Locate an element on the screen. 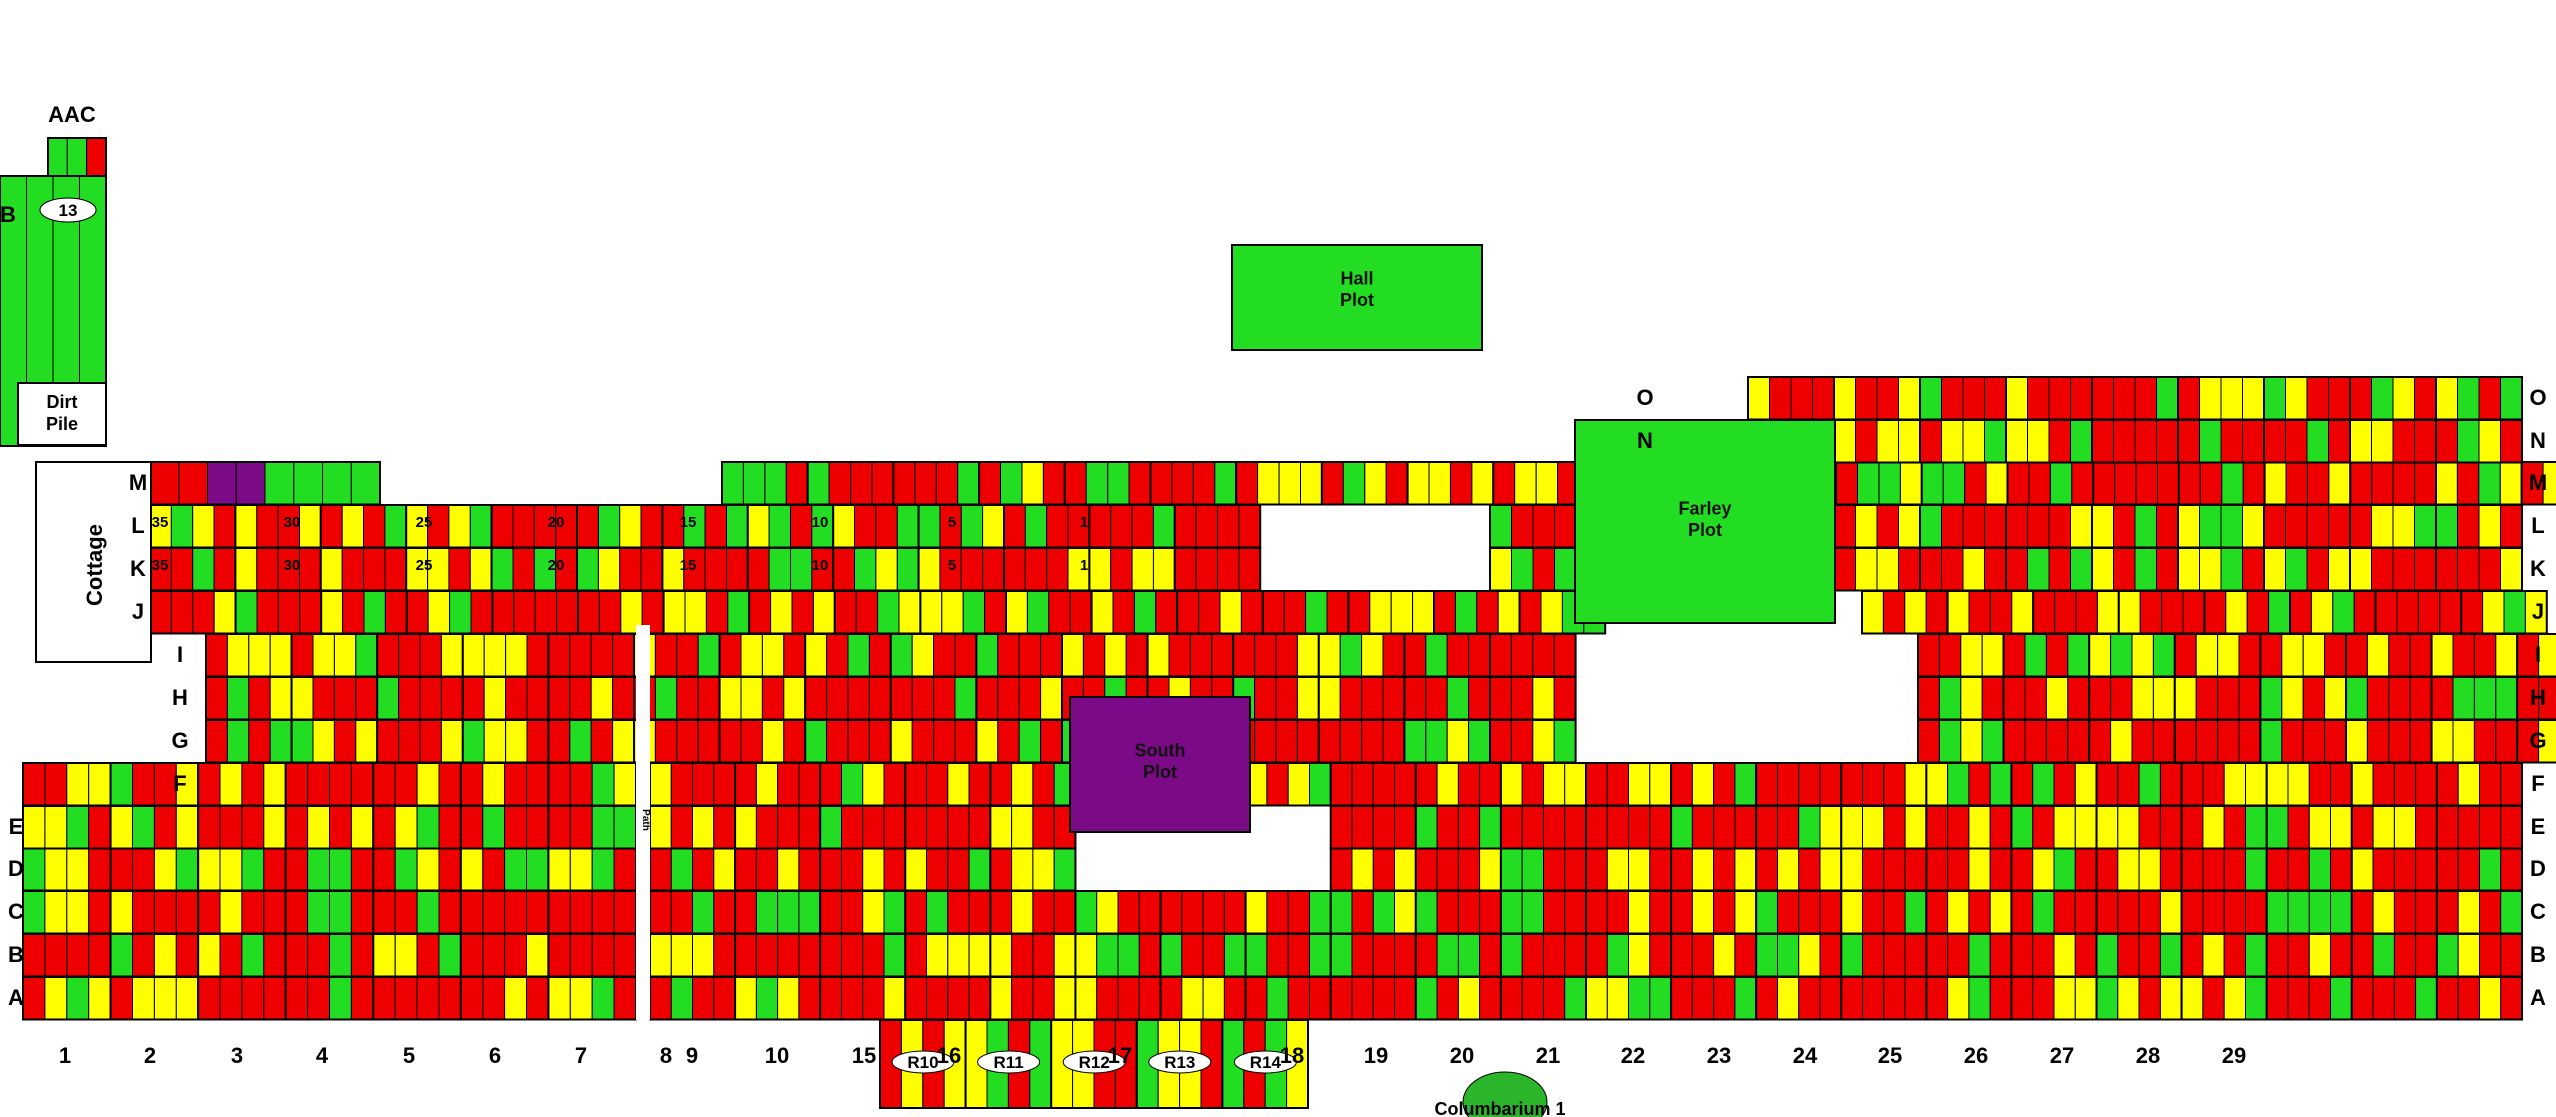 Image resolution: width=2556 pixels, height=1117 pixels. dirt-pile-label: Dirt is located at coordinates (62, 402).